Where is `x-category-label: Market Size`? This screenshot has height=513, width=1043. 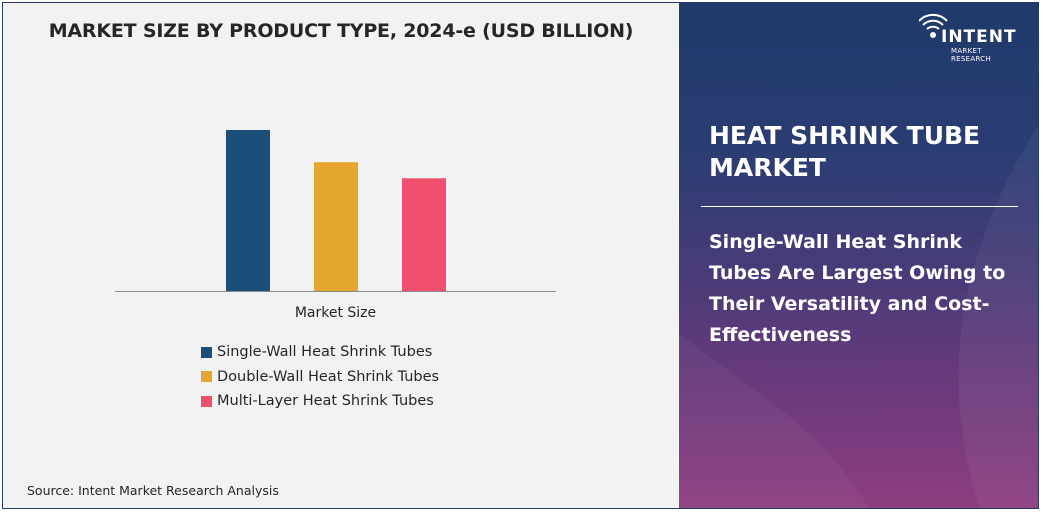 x-category-label: Market Size is located at coordinates (335, 313).